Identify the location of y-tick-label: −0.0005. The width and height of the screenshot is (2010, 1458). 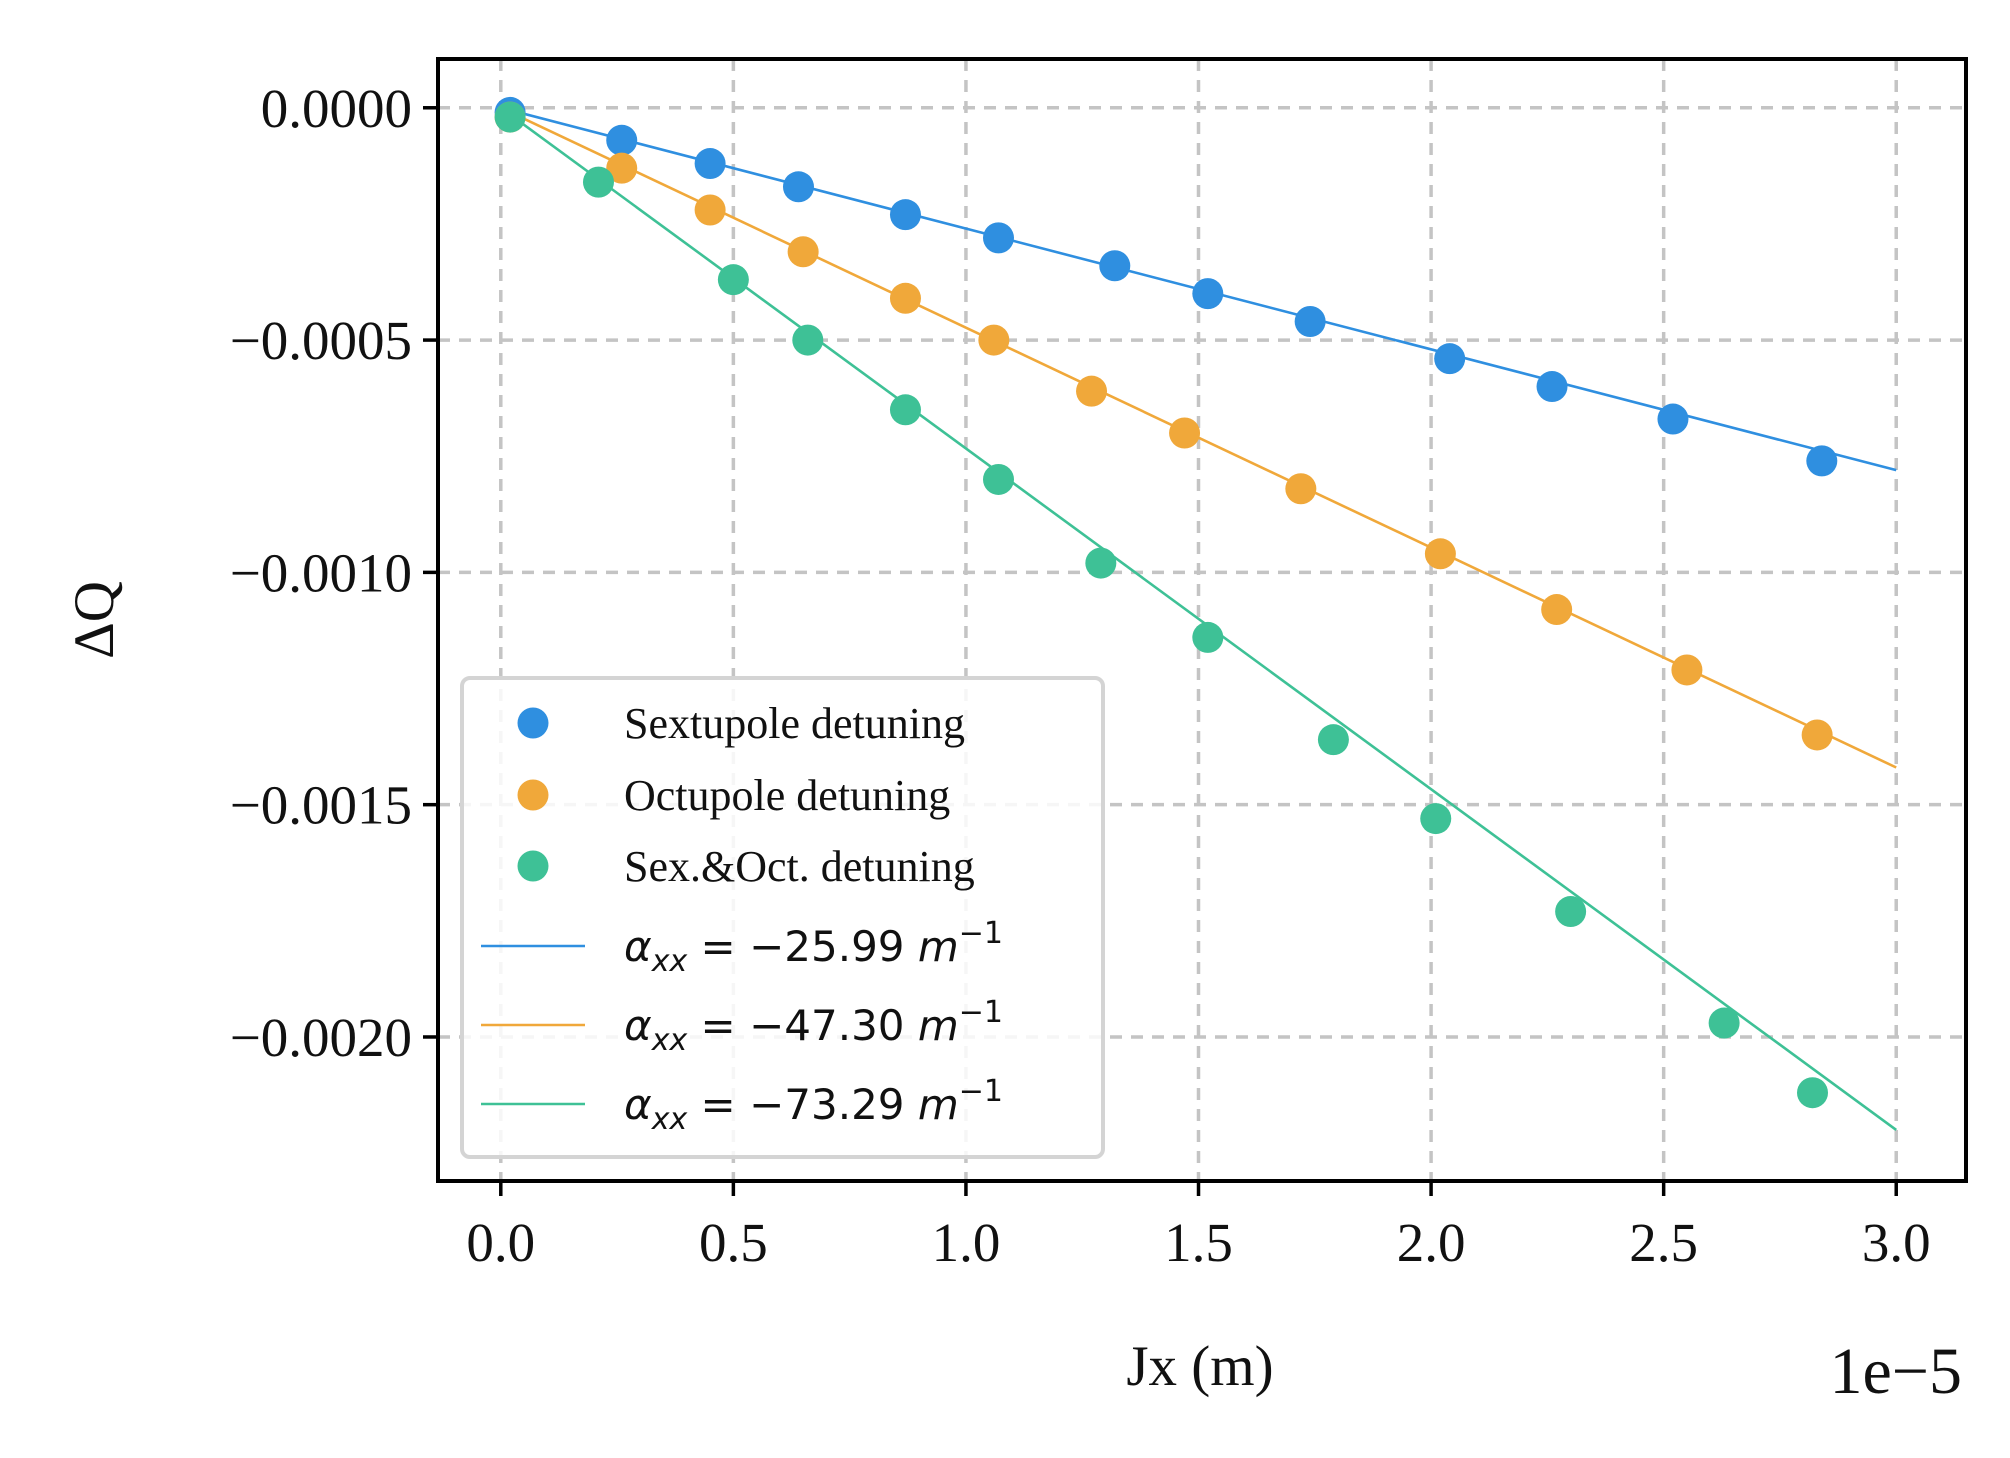
(321, 340).